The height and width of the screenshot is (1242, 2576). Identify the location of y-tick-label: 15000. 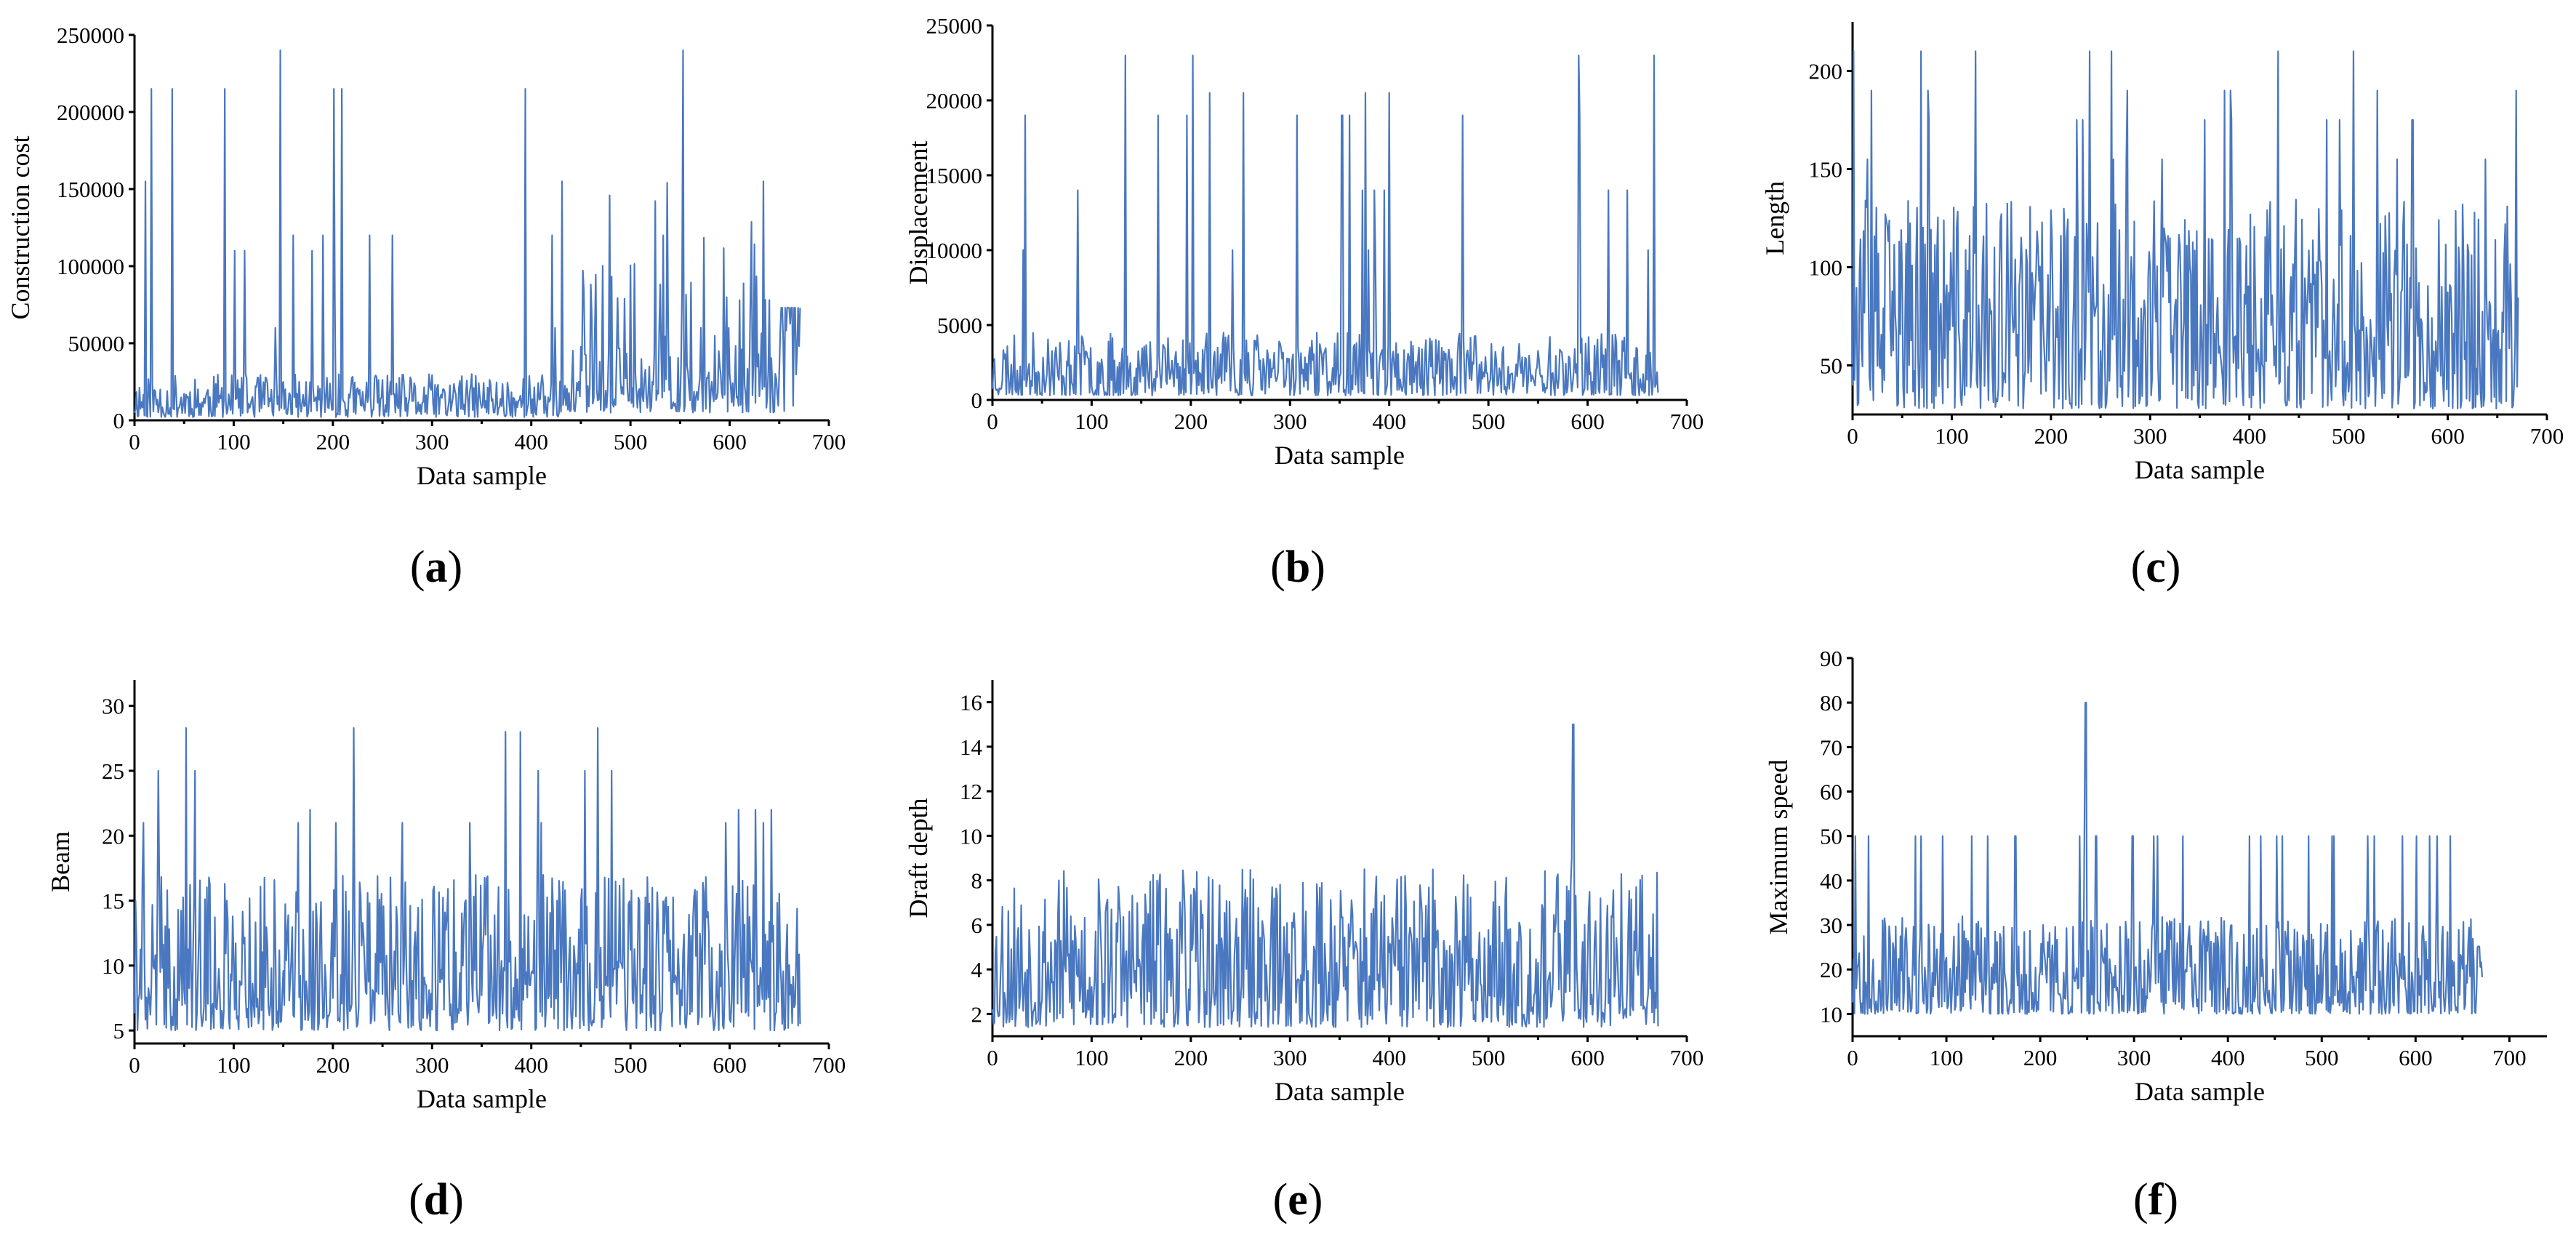
(954, 175).